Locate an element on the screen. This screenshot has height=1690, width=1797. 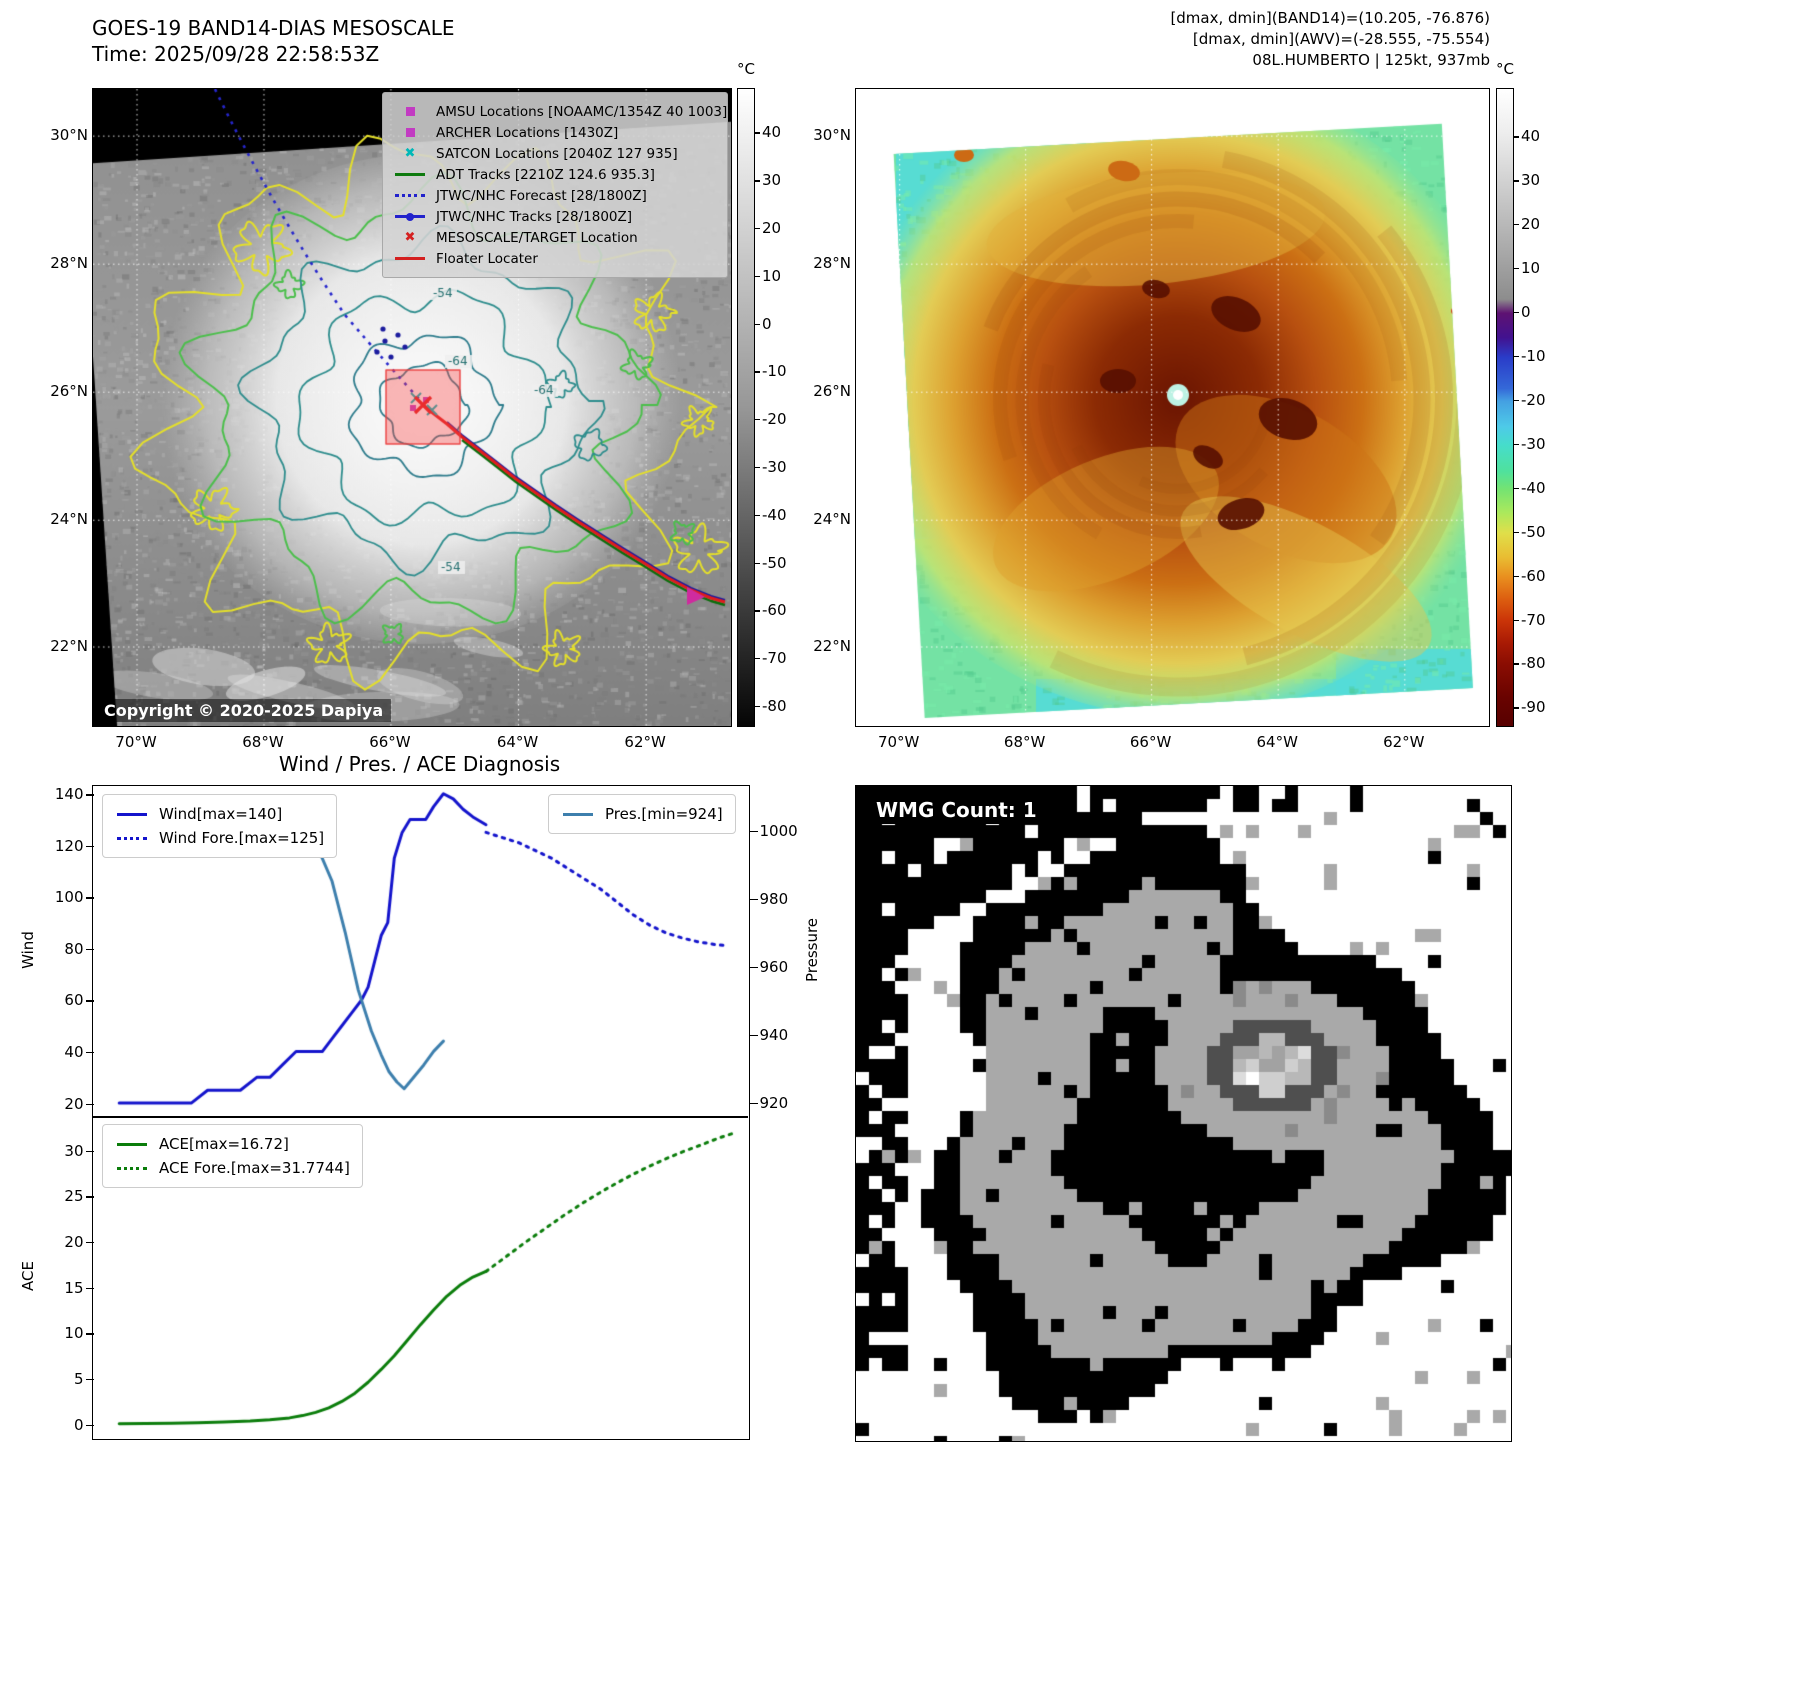
tr-colorbar-tick-label: -90 is located at coordinates (1533, 707).